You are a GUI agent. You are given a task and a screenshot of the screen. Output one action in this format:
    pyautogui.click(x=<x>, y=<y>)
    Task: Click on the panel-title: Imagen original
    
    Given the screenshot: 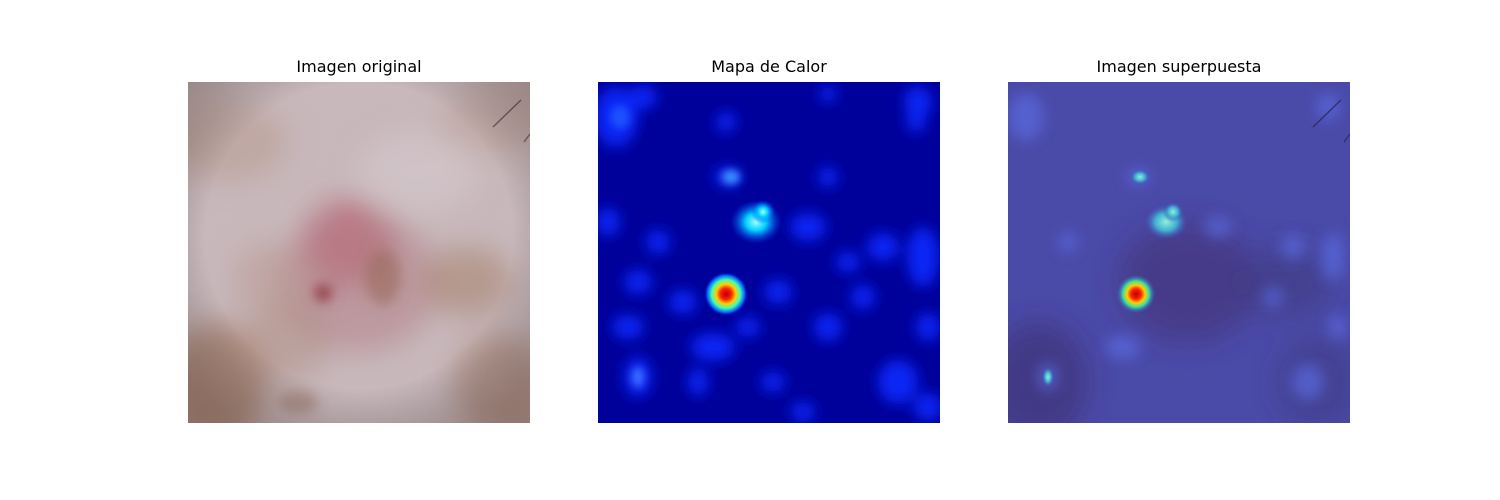 What is the action you would take?
    pyautogui.click(x=359, y=66)
    